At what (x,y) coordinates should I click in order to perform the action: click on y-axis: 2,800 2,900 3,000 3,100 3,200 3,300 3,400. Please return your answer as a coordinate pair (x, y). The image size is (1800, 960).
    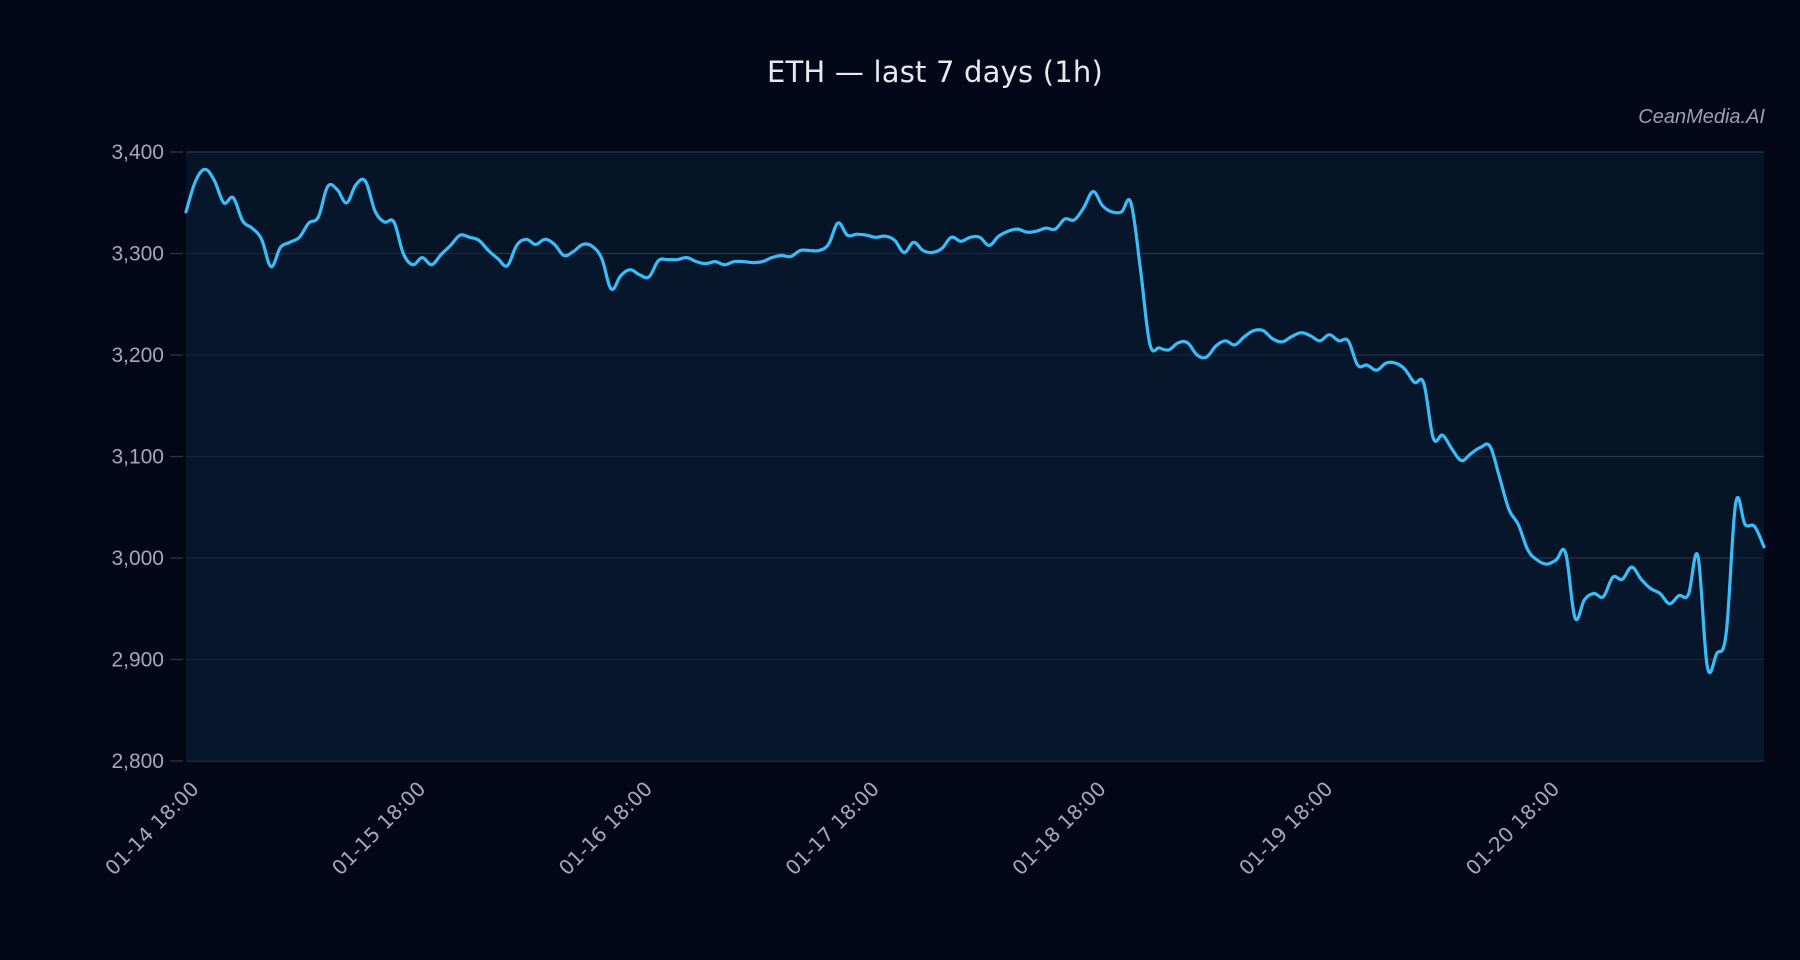
    Looking at the image, I should click on (147, 457).